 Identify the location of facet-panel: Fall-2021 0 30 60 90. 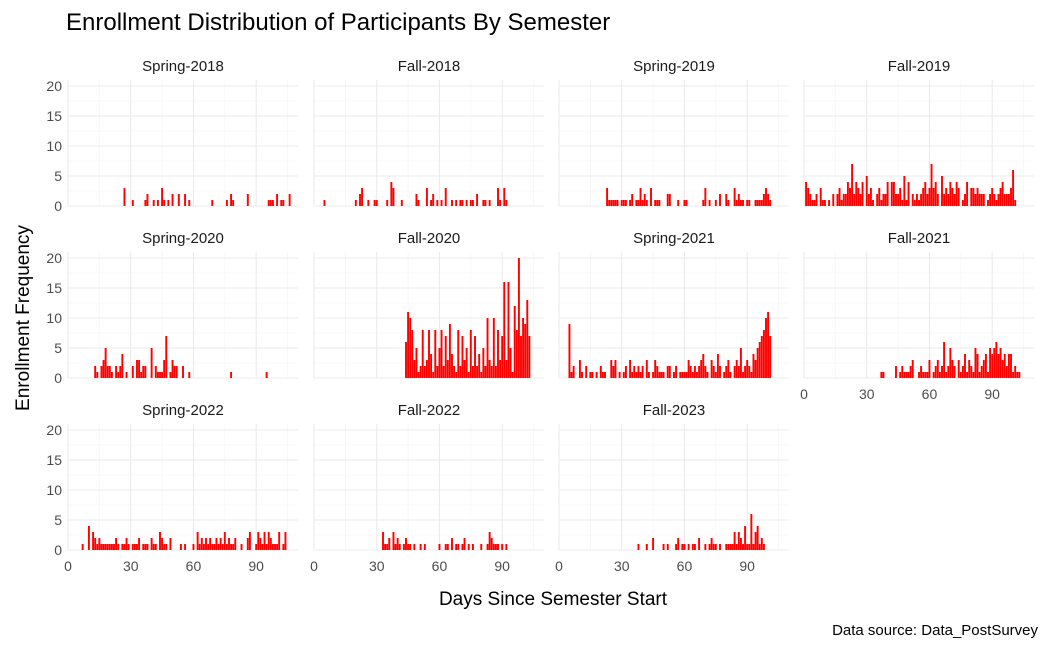
(917, 316).